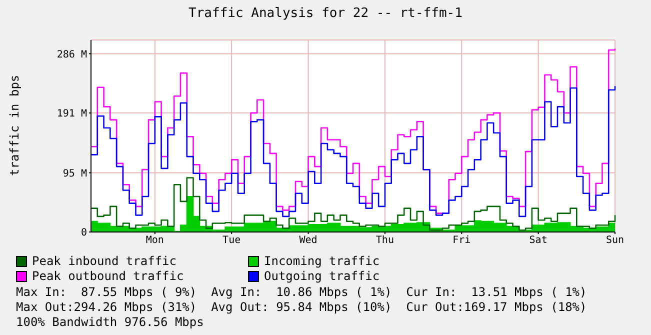 The height and width of the screenshot is (335, 651). I want to click on y-tick-label: 95 M, so click(74, 174).